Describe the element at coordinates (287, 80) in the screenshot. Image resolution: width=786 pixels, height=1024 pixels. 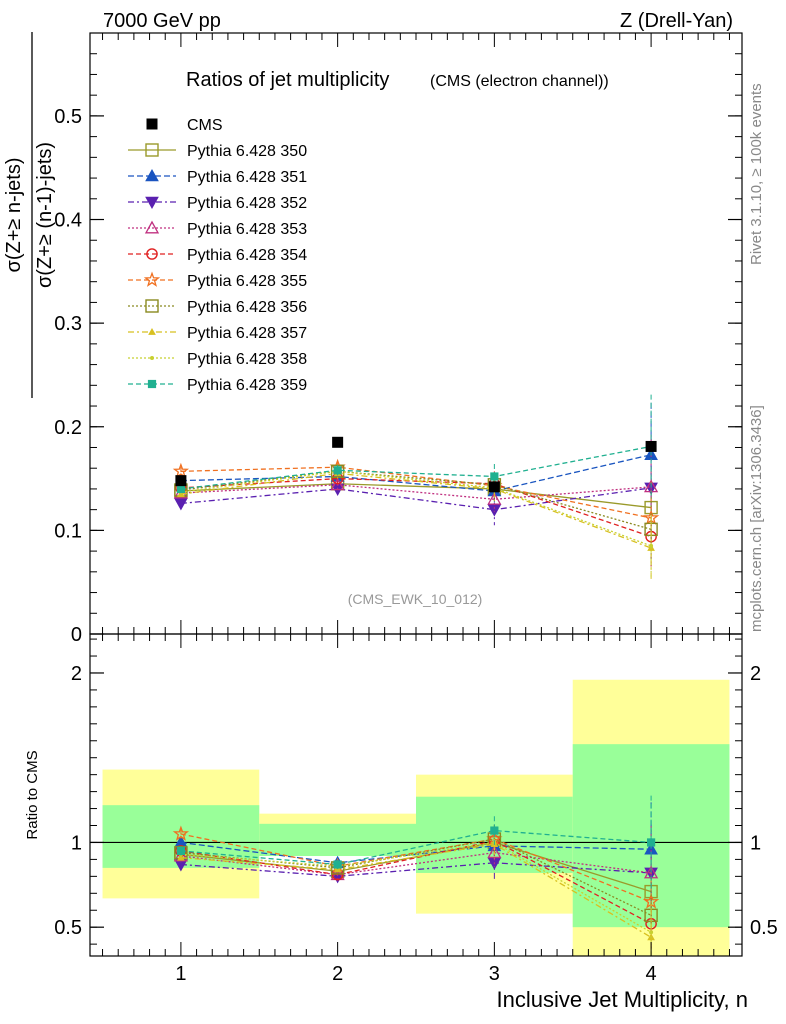
I see `main-plot-title: Ratios of jet multiplicity` at that location.